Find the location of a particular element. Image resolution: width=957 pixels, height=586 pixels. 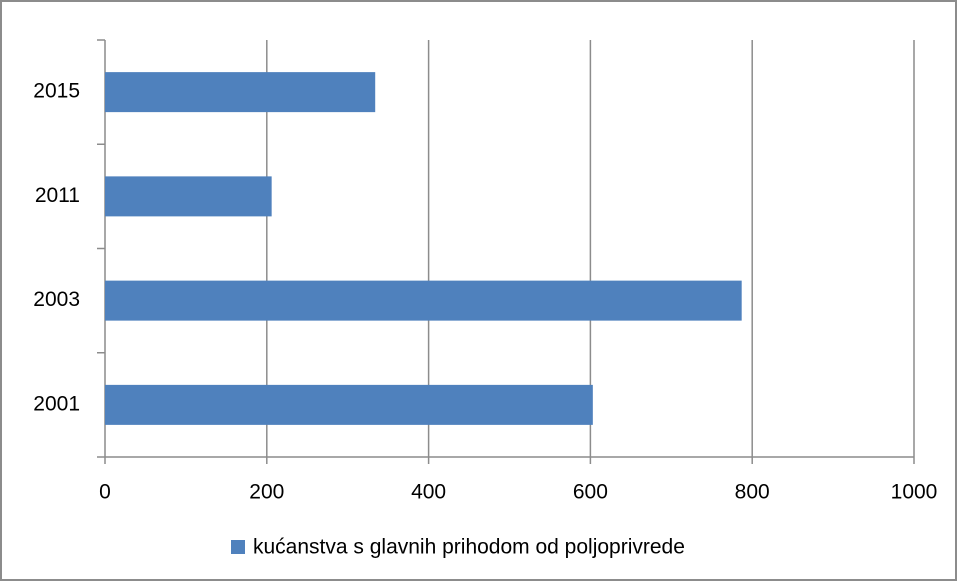

y-tick-label: 2001 is located at coordinates (56, 403).